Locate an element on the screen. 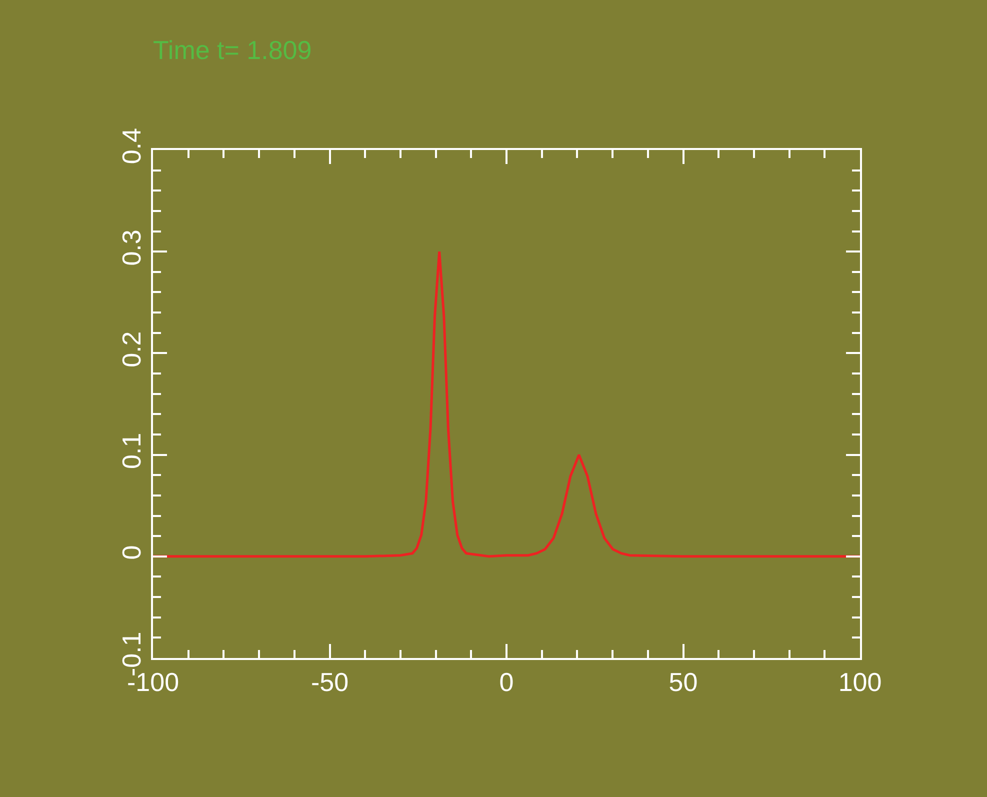  x-tick-label: 100 is located at coordinates (860, 682).